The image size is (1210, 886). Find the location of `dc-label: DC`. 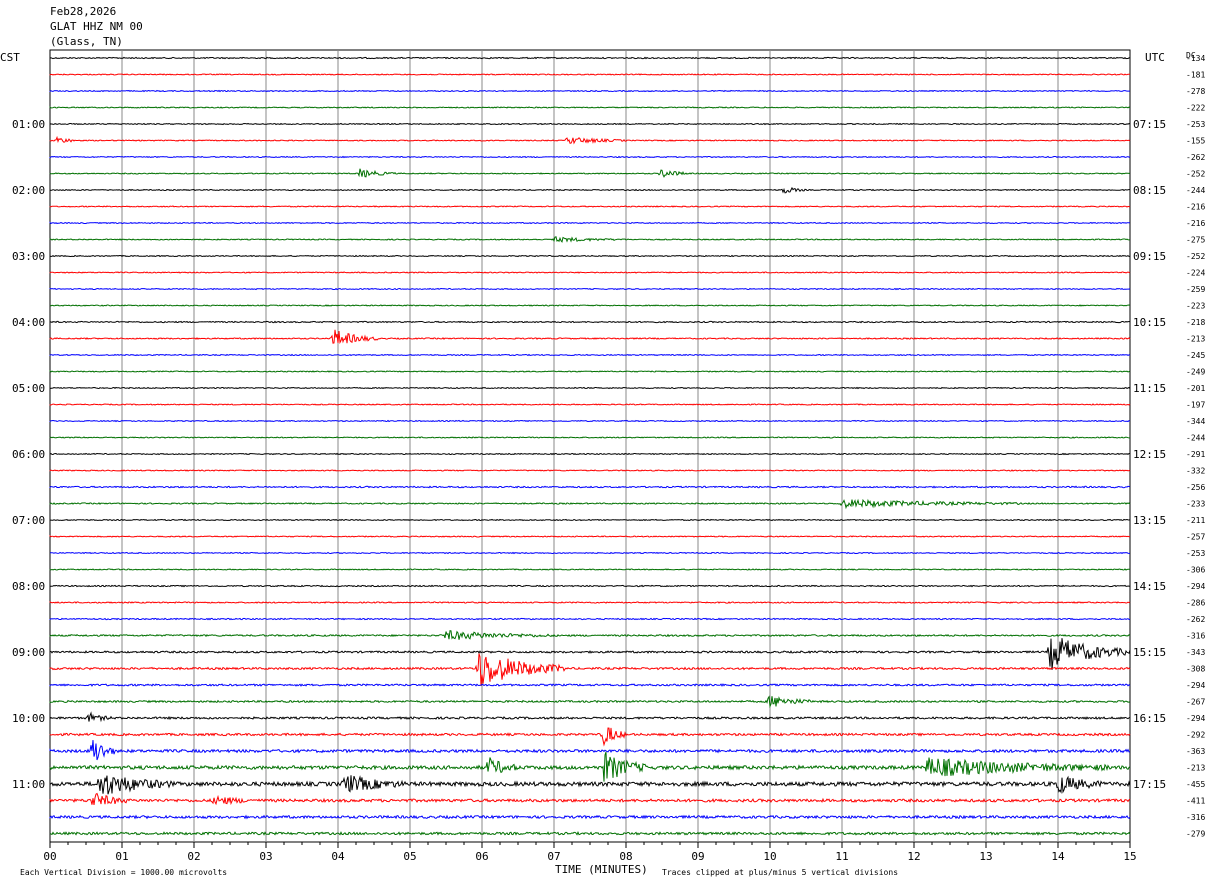

dc-label: DC is located at coordinates (1191, 55).